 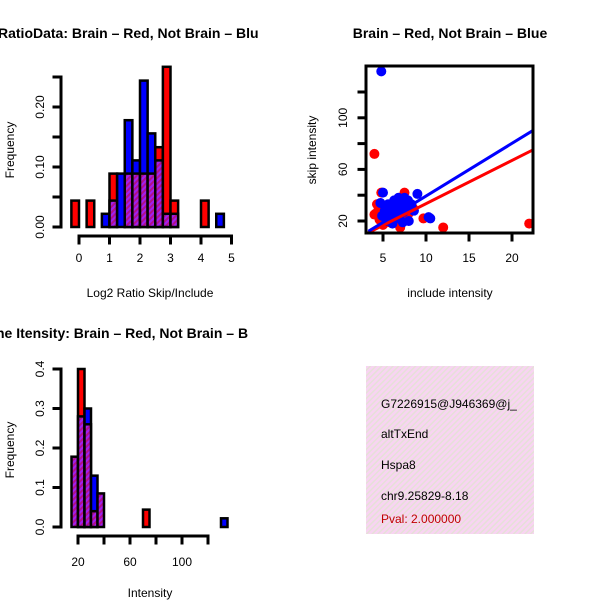 I want to click on hist2-xlabel: Intensity, so click(x=150, y=593).